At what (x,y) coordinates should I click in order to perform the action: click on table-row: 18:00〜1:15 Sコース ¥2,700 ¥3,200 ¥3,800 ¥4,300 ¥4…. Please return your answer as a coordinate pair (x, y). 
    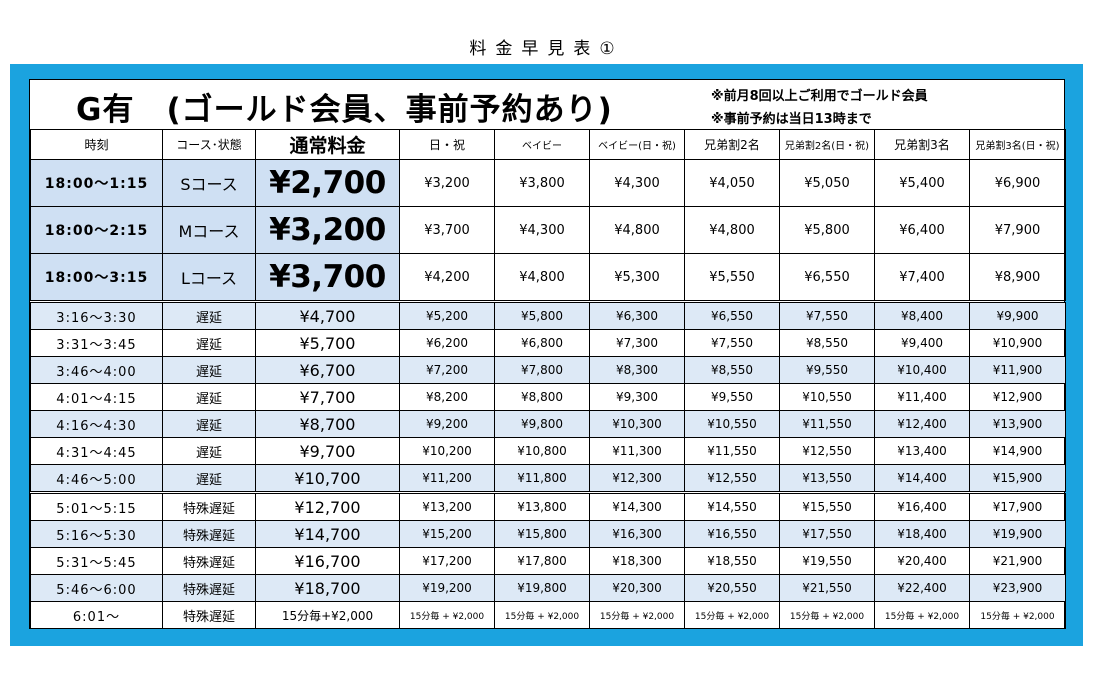
    Looking at the image, I should click on (548, 183).